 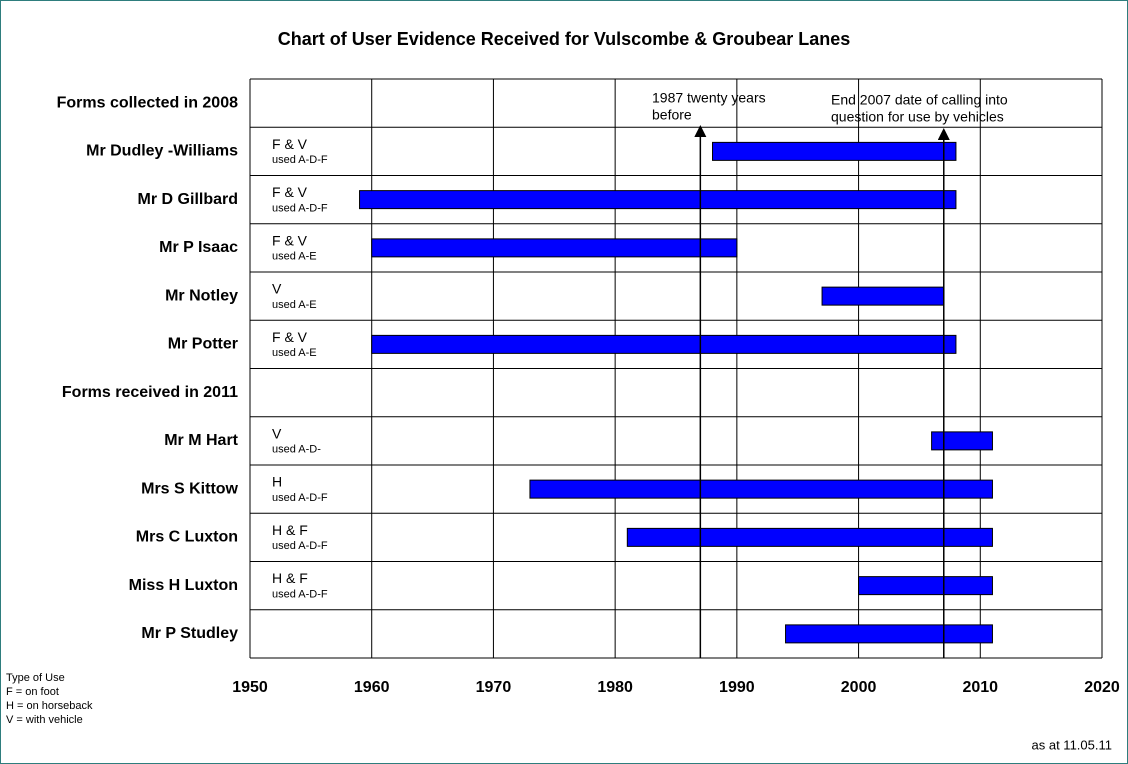 What do you see at coordinates (615, 687) in the screenshot?
I see `x-tick-label: 1980` at bounding box center [615, 687].